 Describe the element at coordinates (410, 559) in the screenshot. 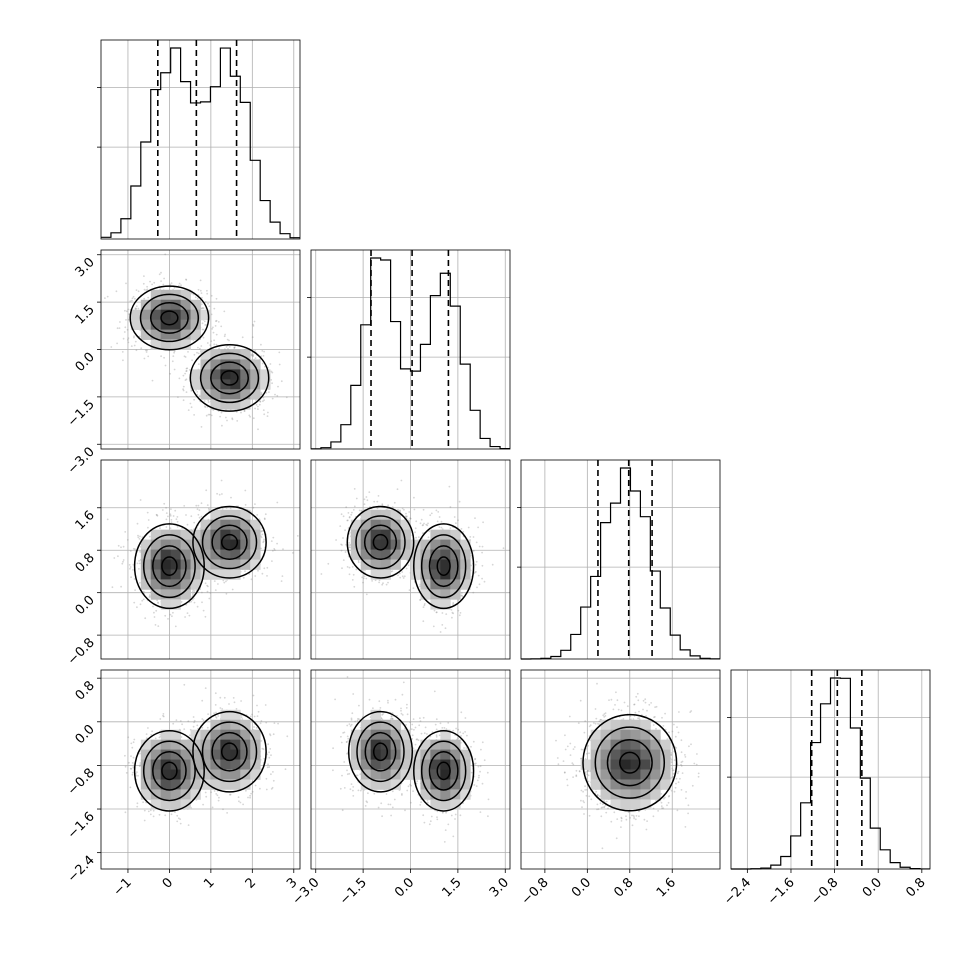

I see `joint-frame` at that location.